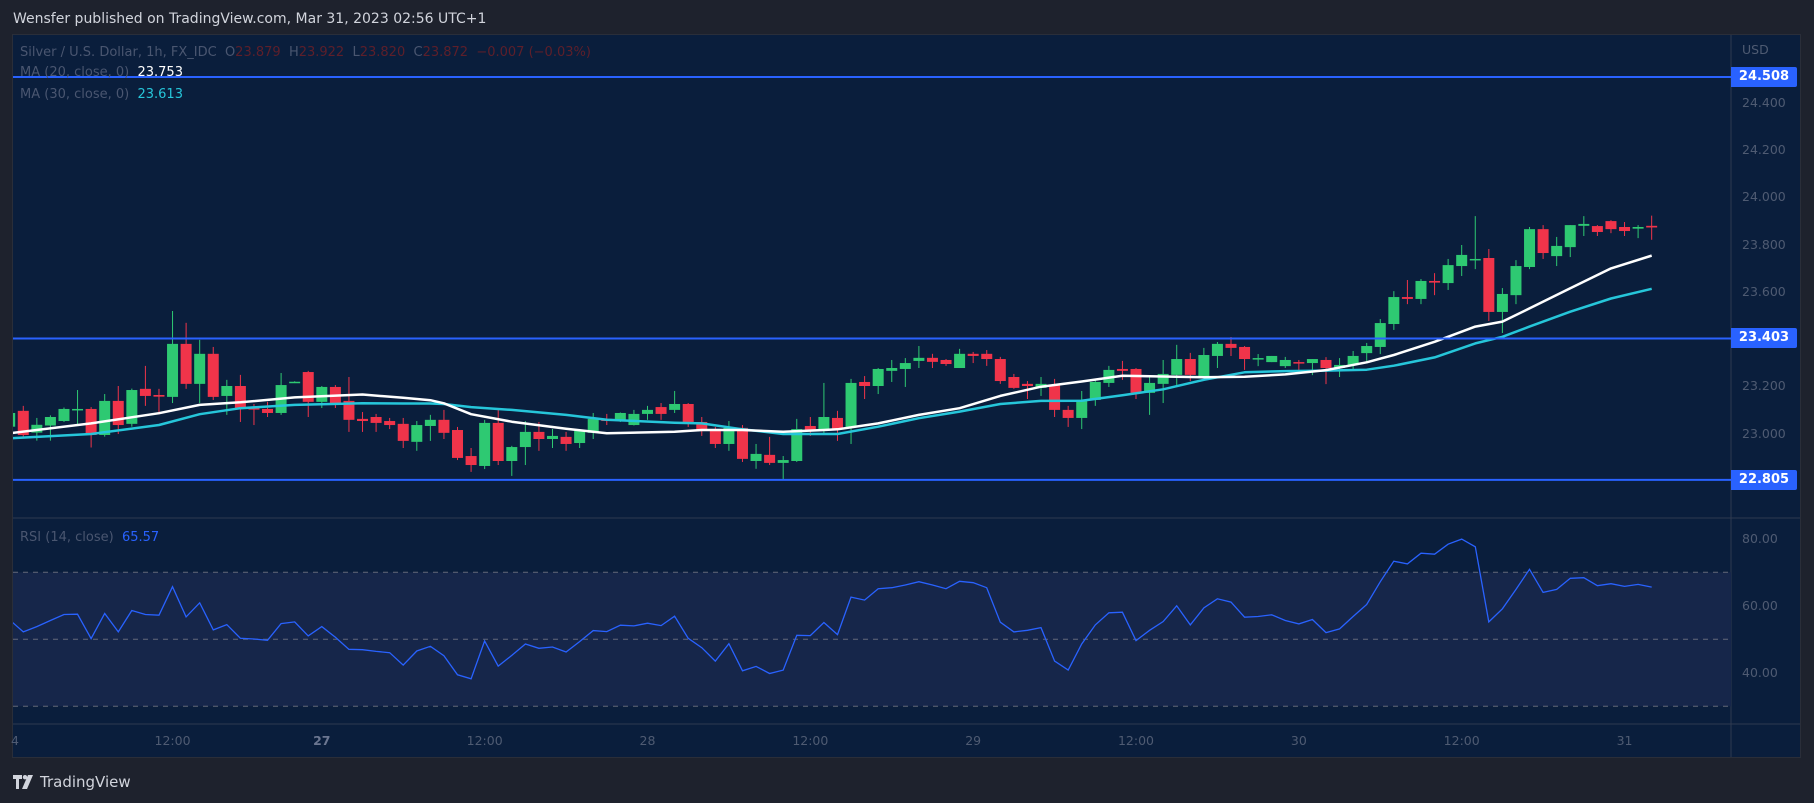  I want to click on tradingview-logo-icon, so click(23, 782).